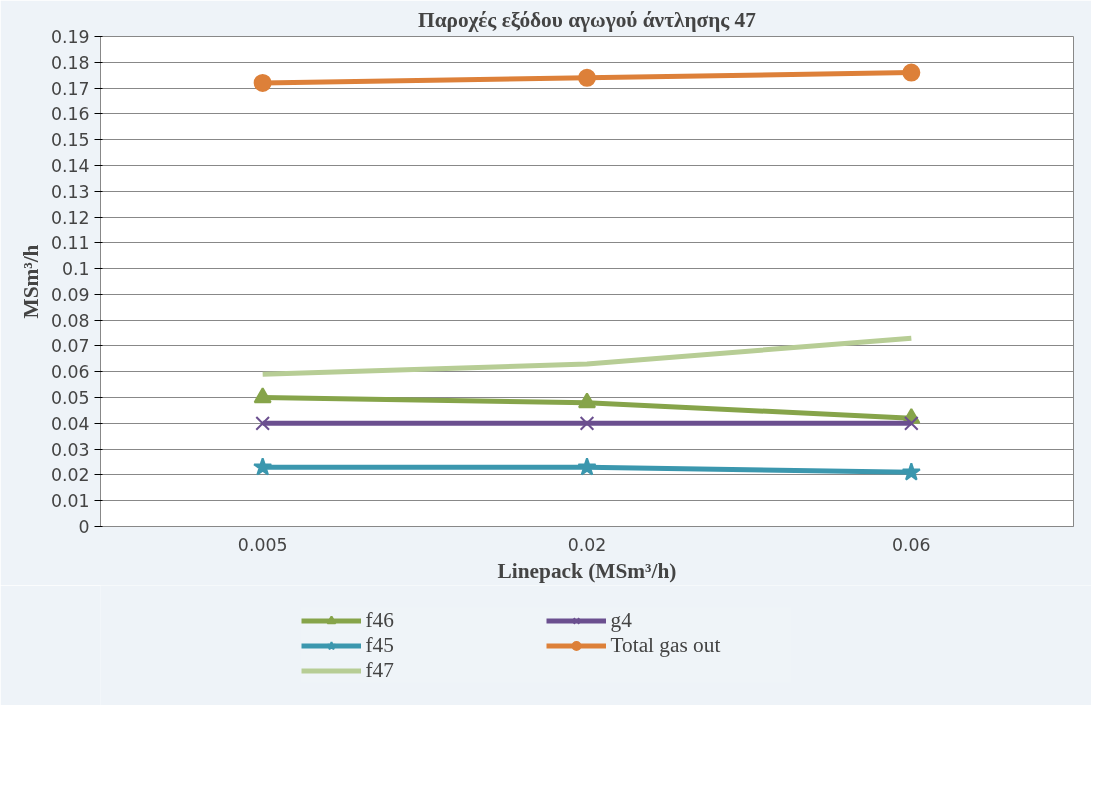  What do you see at coordinates (30, 281) in the screenshot?
I see `y-axis-title: MSm³/h` at bounding box center [30, 281].